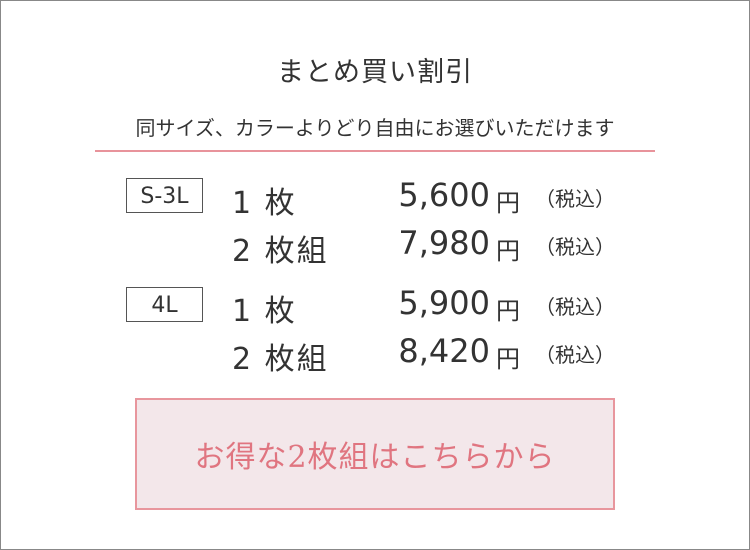  Describe the element at coordinates (375, 72) in the screenshot. I see `page-title: まとめ買い割引` at that location.